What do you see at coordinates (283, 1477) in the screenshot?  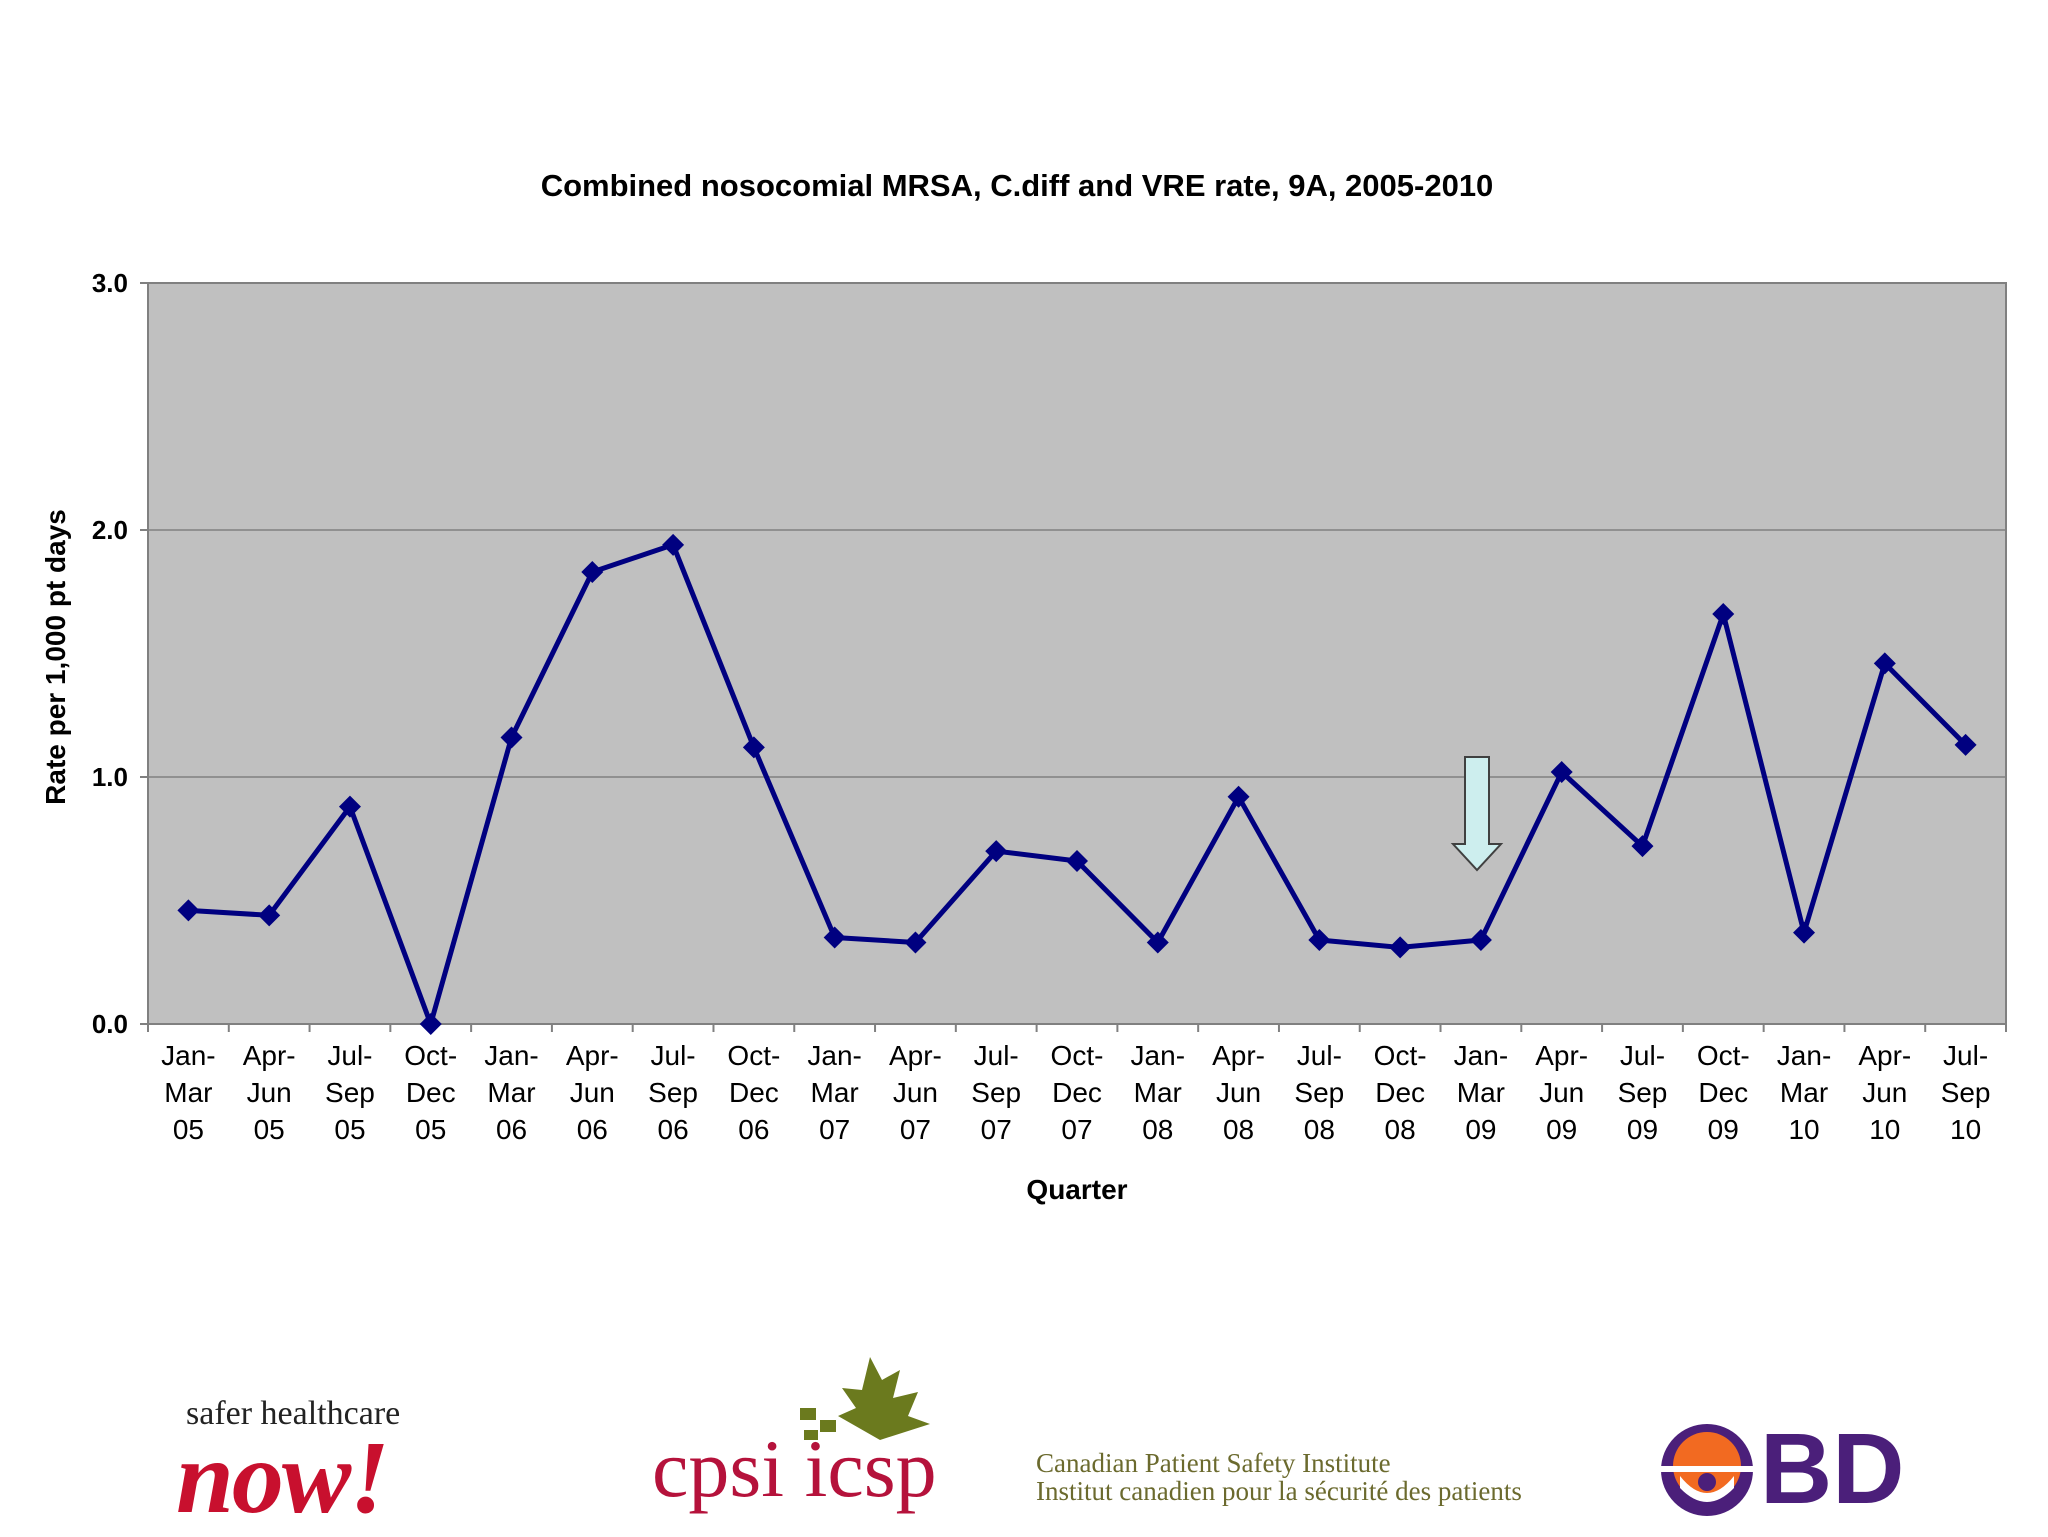 I see `safer-healthcare-now-logo: now!` at bounding box center [283, 1477].